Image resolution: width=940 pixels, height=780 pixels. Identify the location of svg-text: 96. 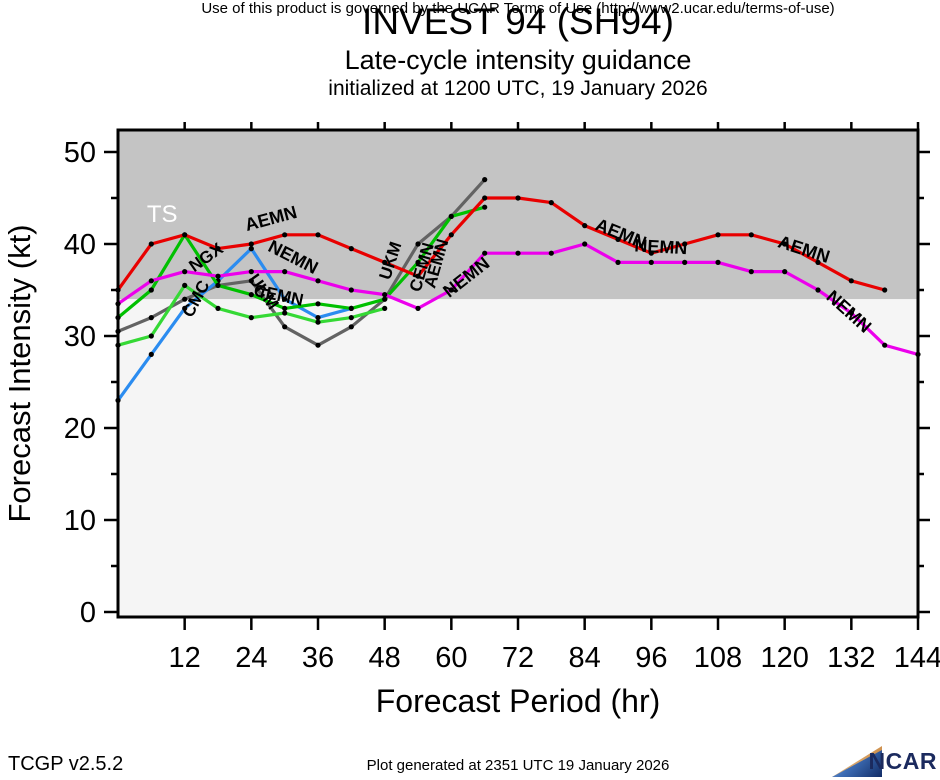
(651, 658).